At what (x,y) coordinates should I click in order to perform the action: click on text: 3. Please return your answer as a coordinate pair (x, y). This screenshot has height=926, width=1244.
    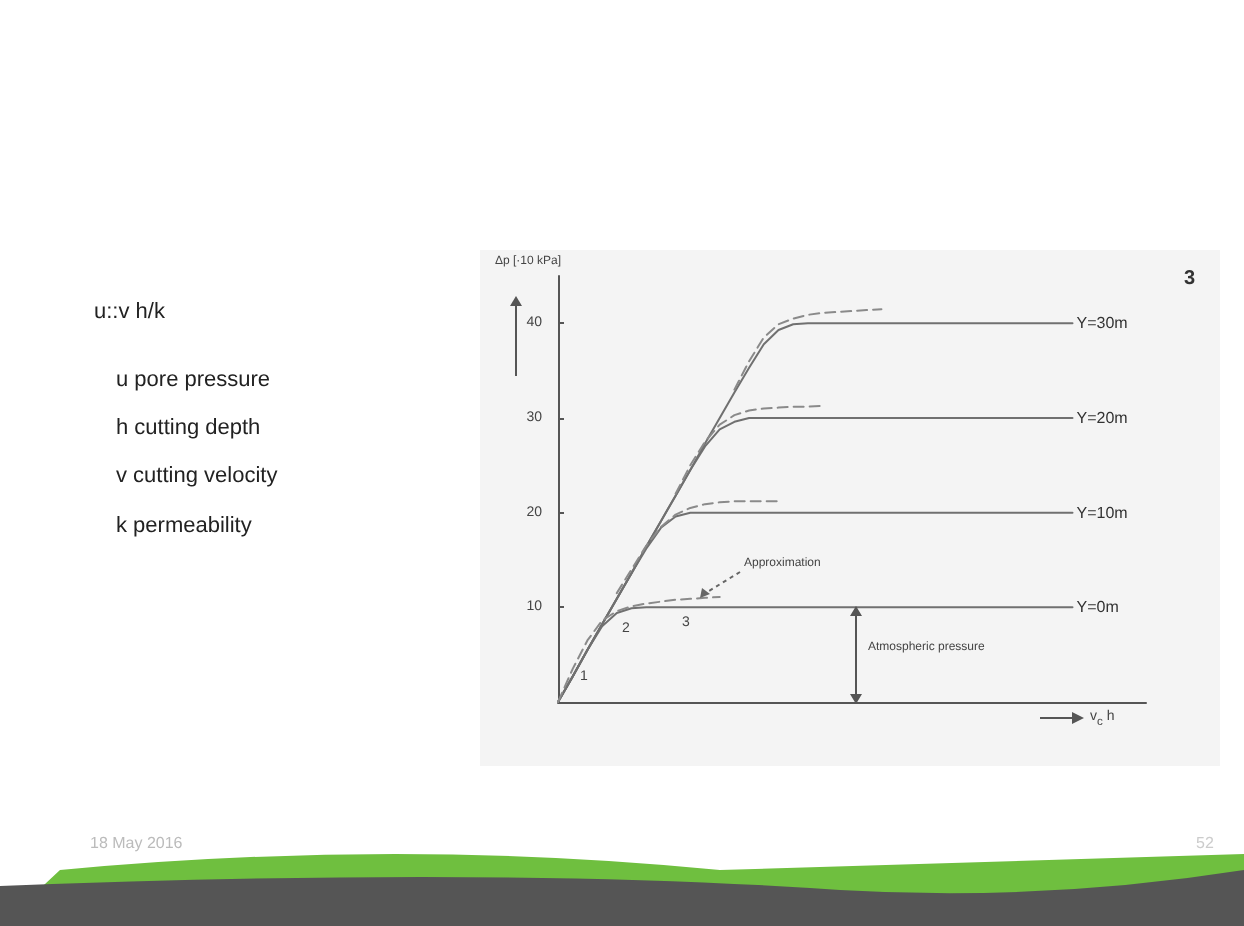
    Looking at the image, I should click on (1190, 279).